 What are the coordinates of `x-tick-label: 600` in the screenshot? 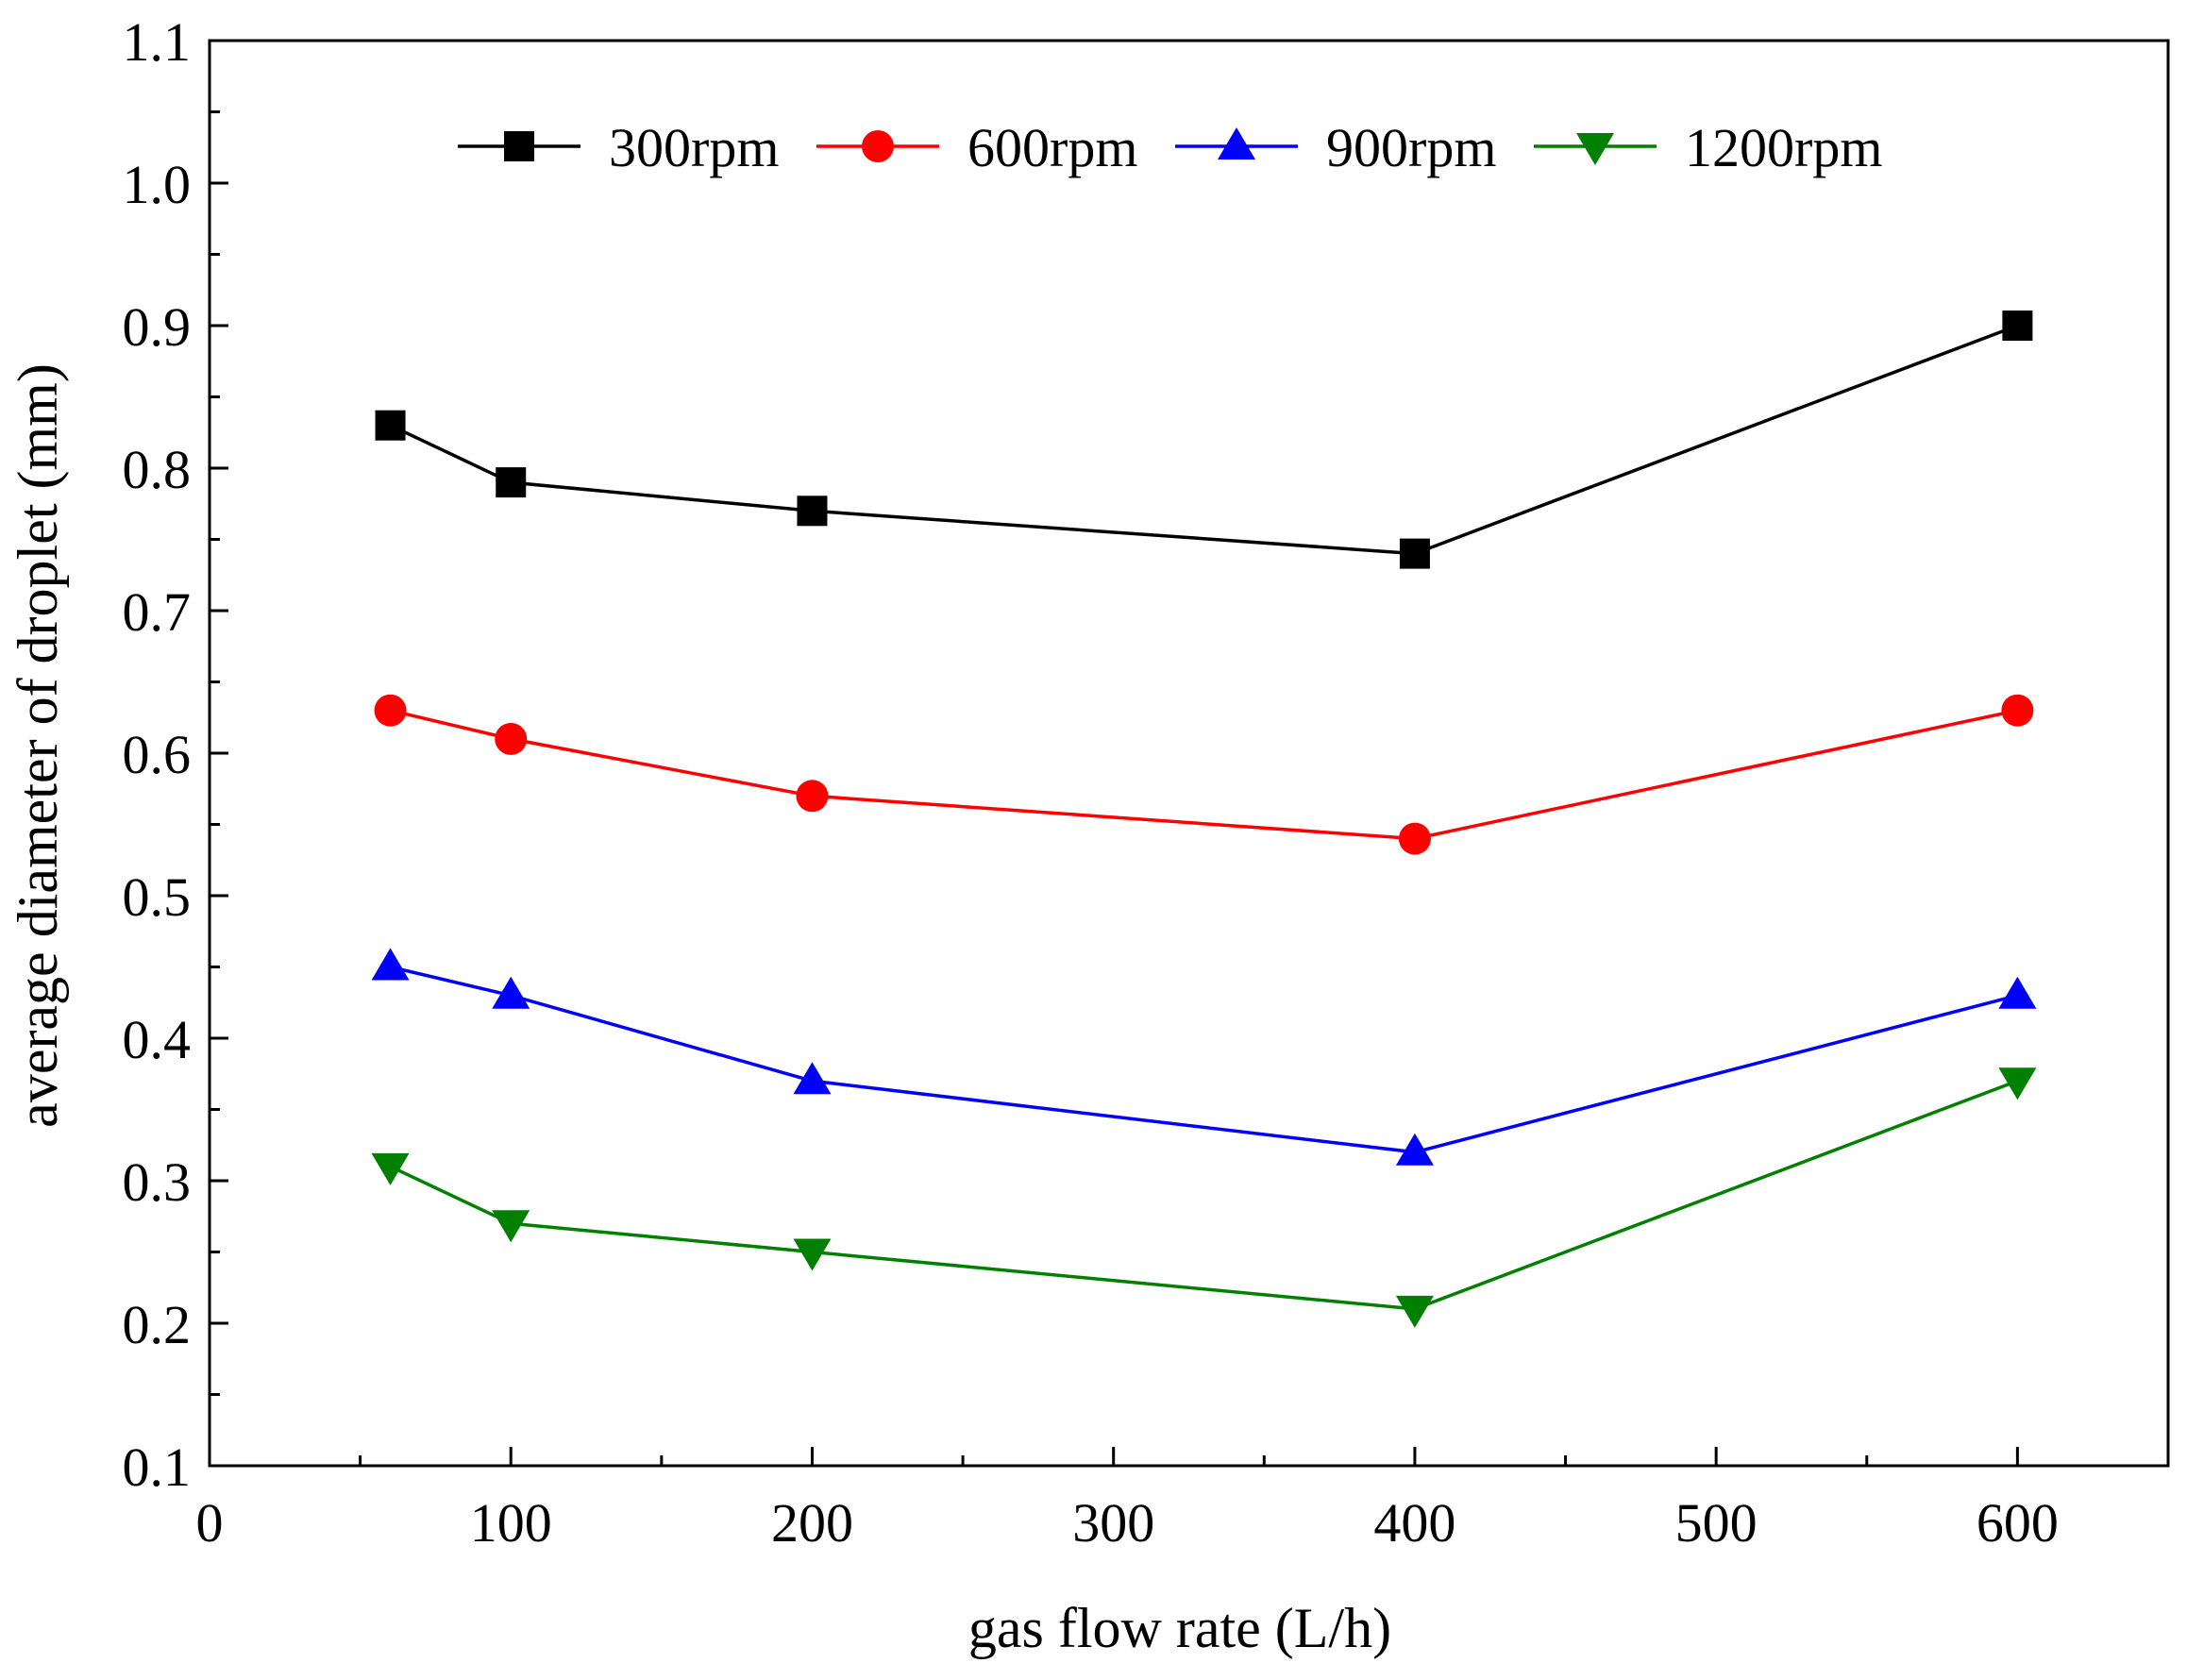 It's located at (2018, 1523).